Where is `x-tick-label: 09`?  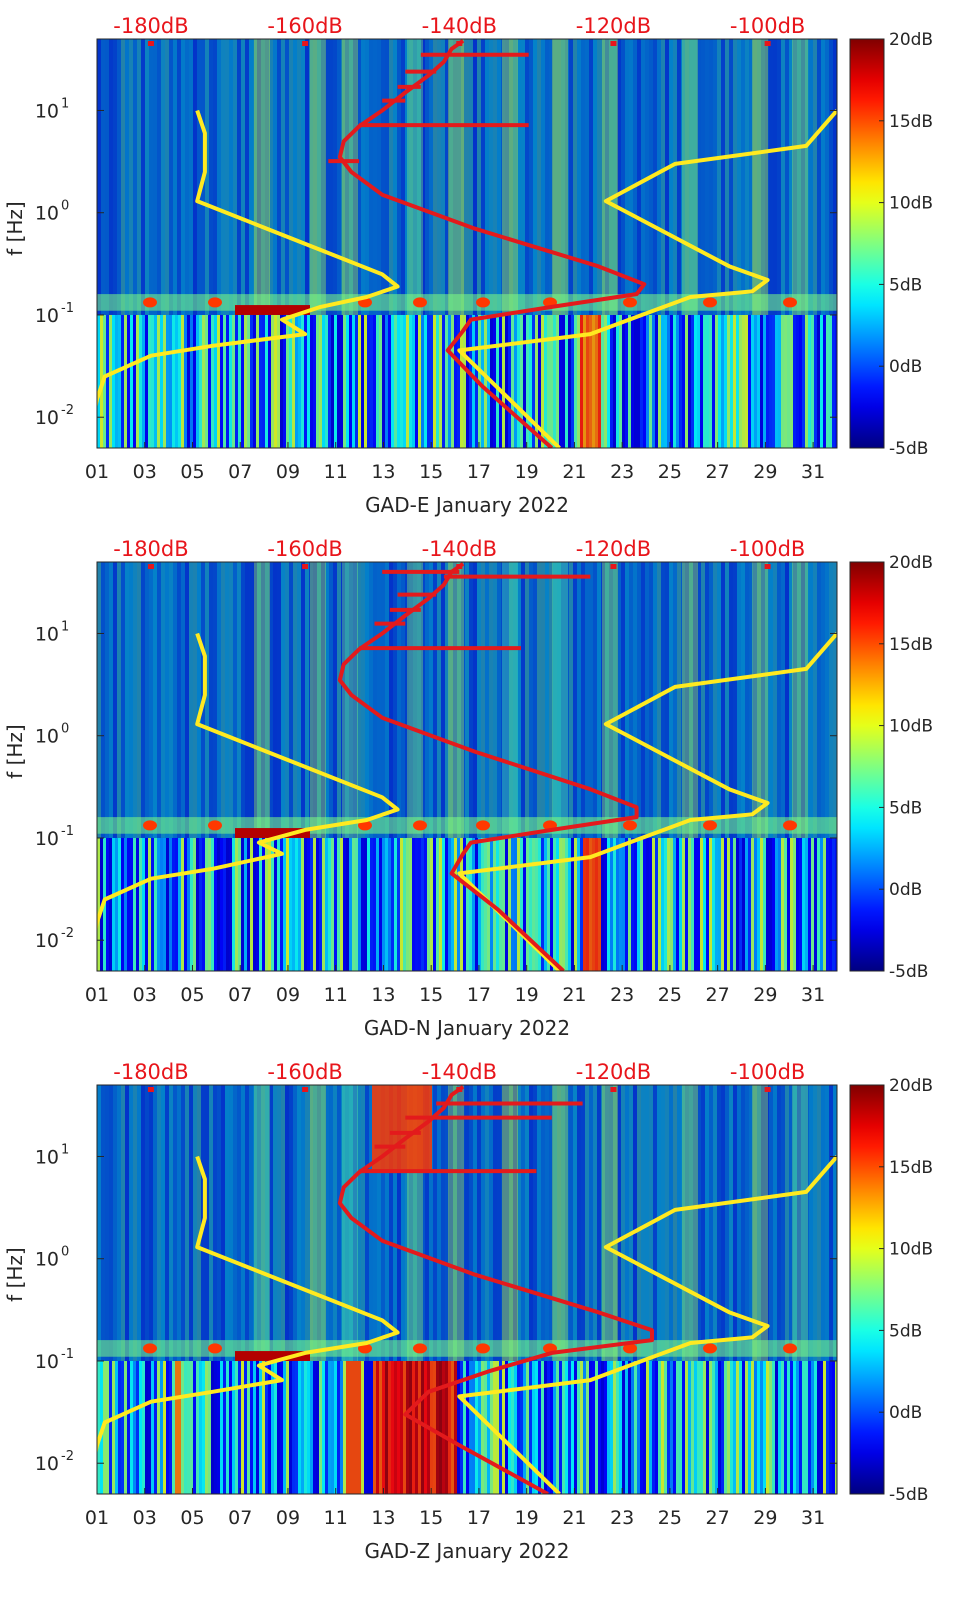
x-tick-label: 09 is located at coordinates (288, 1518).